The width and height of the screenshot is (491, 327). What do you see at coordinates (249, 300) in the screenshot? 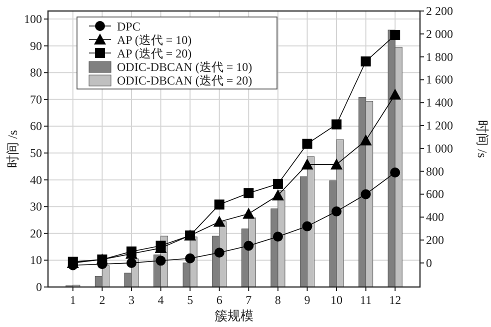
I see `xtick-label: 7` at bounding box center [249, 300].